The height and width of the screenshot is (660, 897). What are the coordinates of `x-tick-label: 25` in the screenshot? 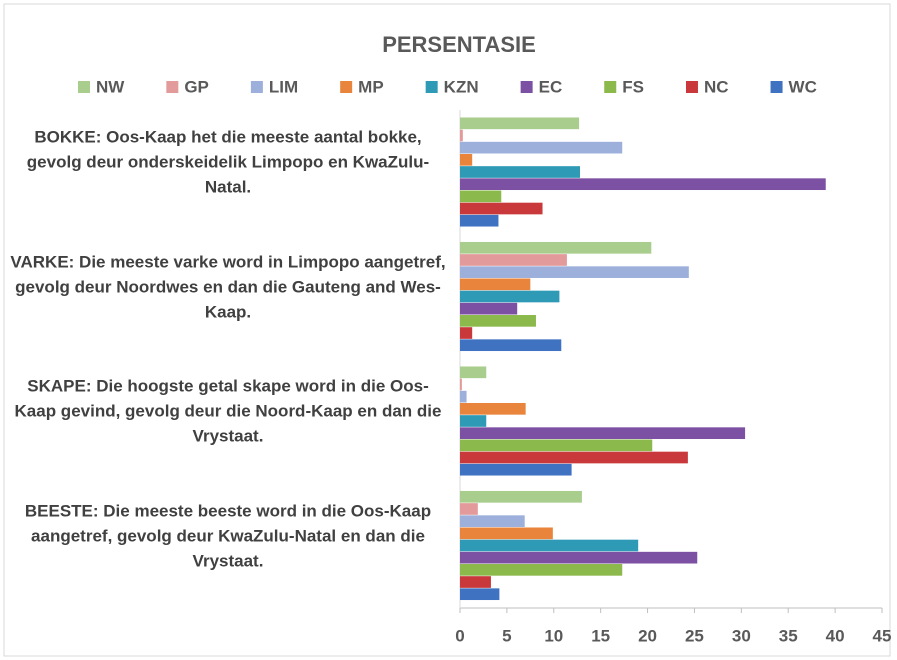 It's located at (694, 635).